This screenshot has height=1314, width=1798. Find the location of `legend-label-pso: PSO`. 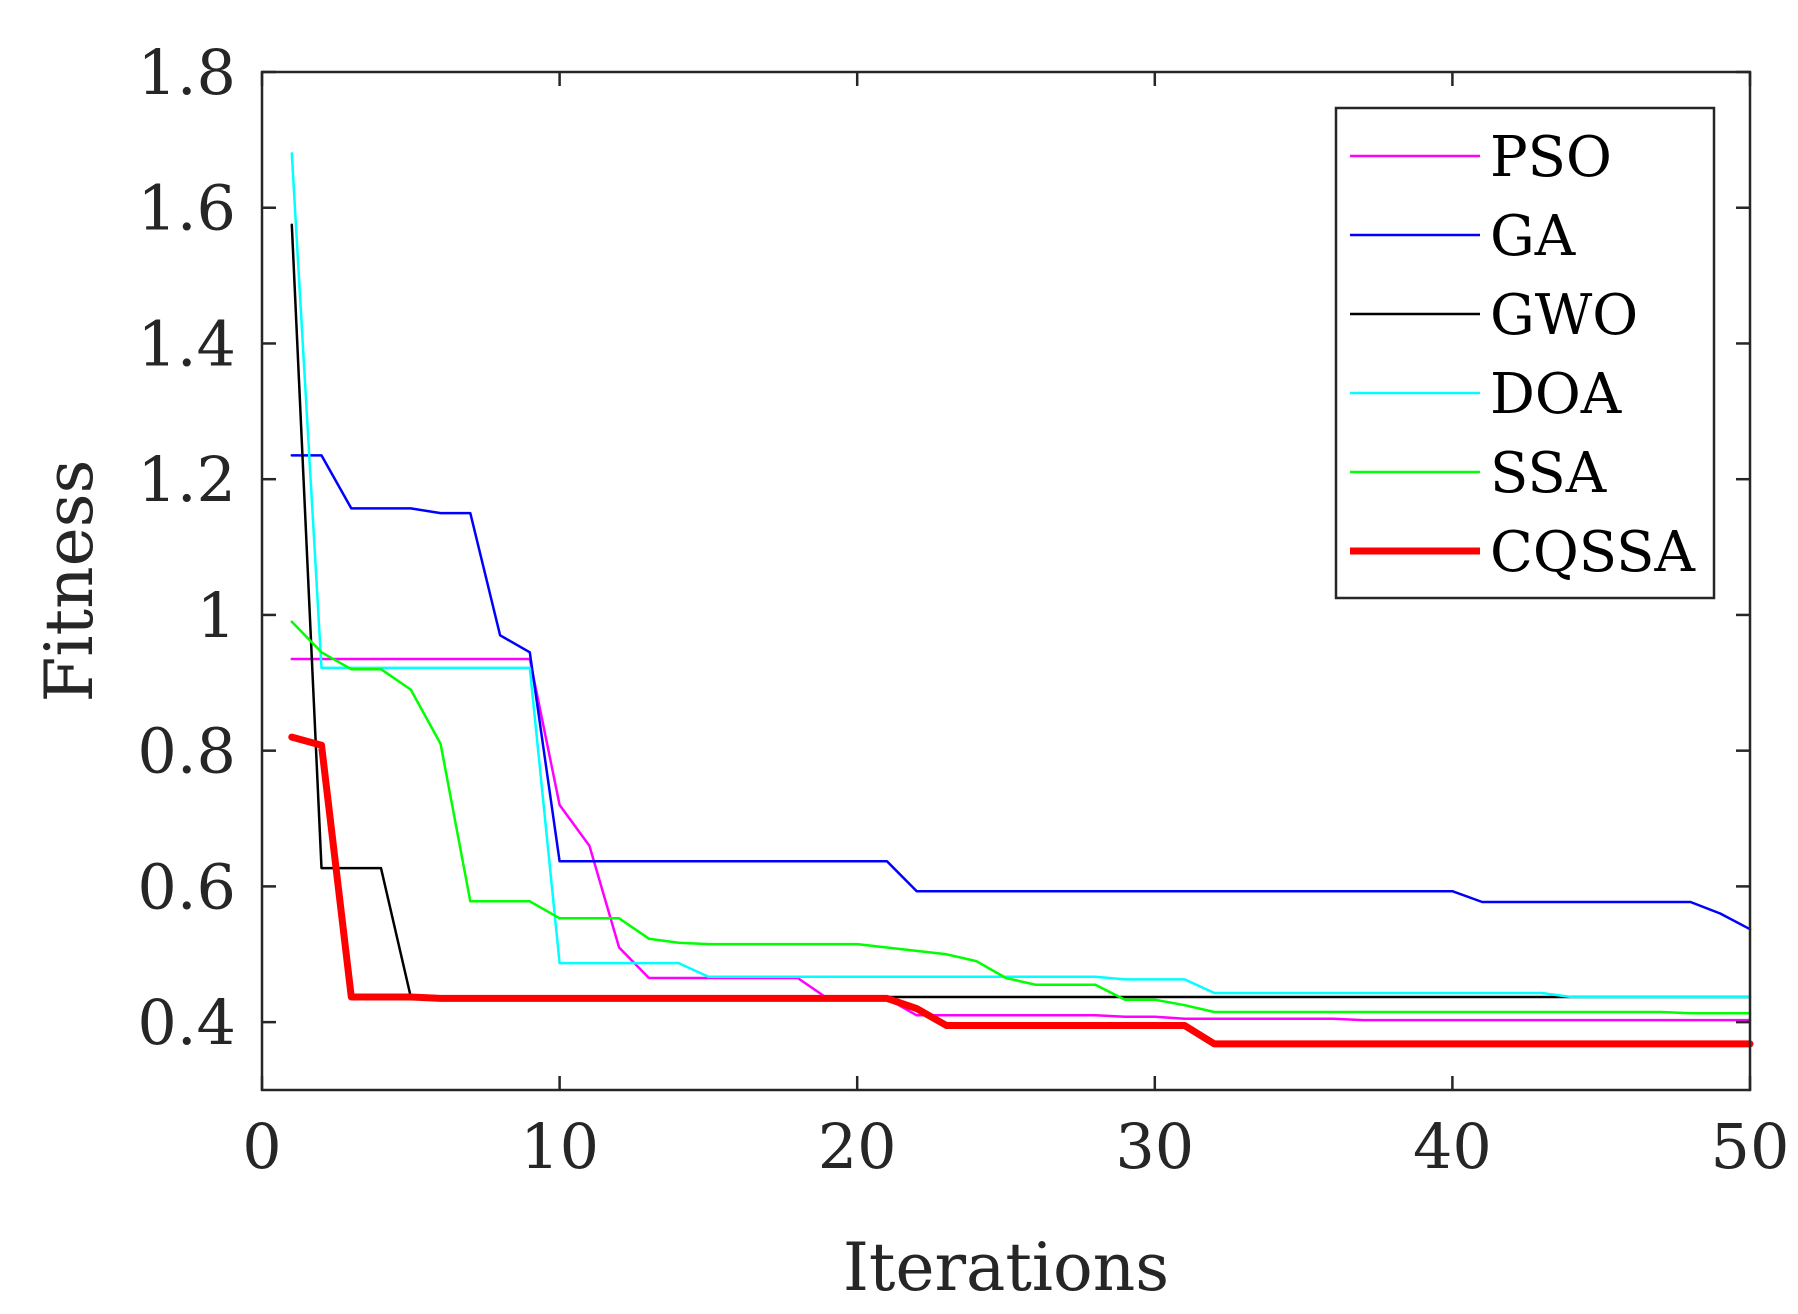

legend-label-pso: PSO is located at coordinates (1551, 157).